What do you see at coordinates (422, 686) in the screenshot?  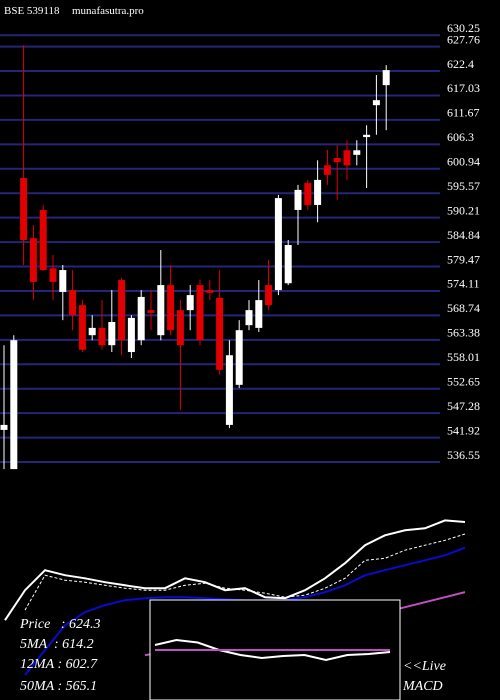 I see `annotation: MACD` at bounding box center [422, 686].